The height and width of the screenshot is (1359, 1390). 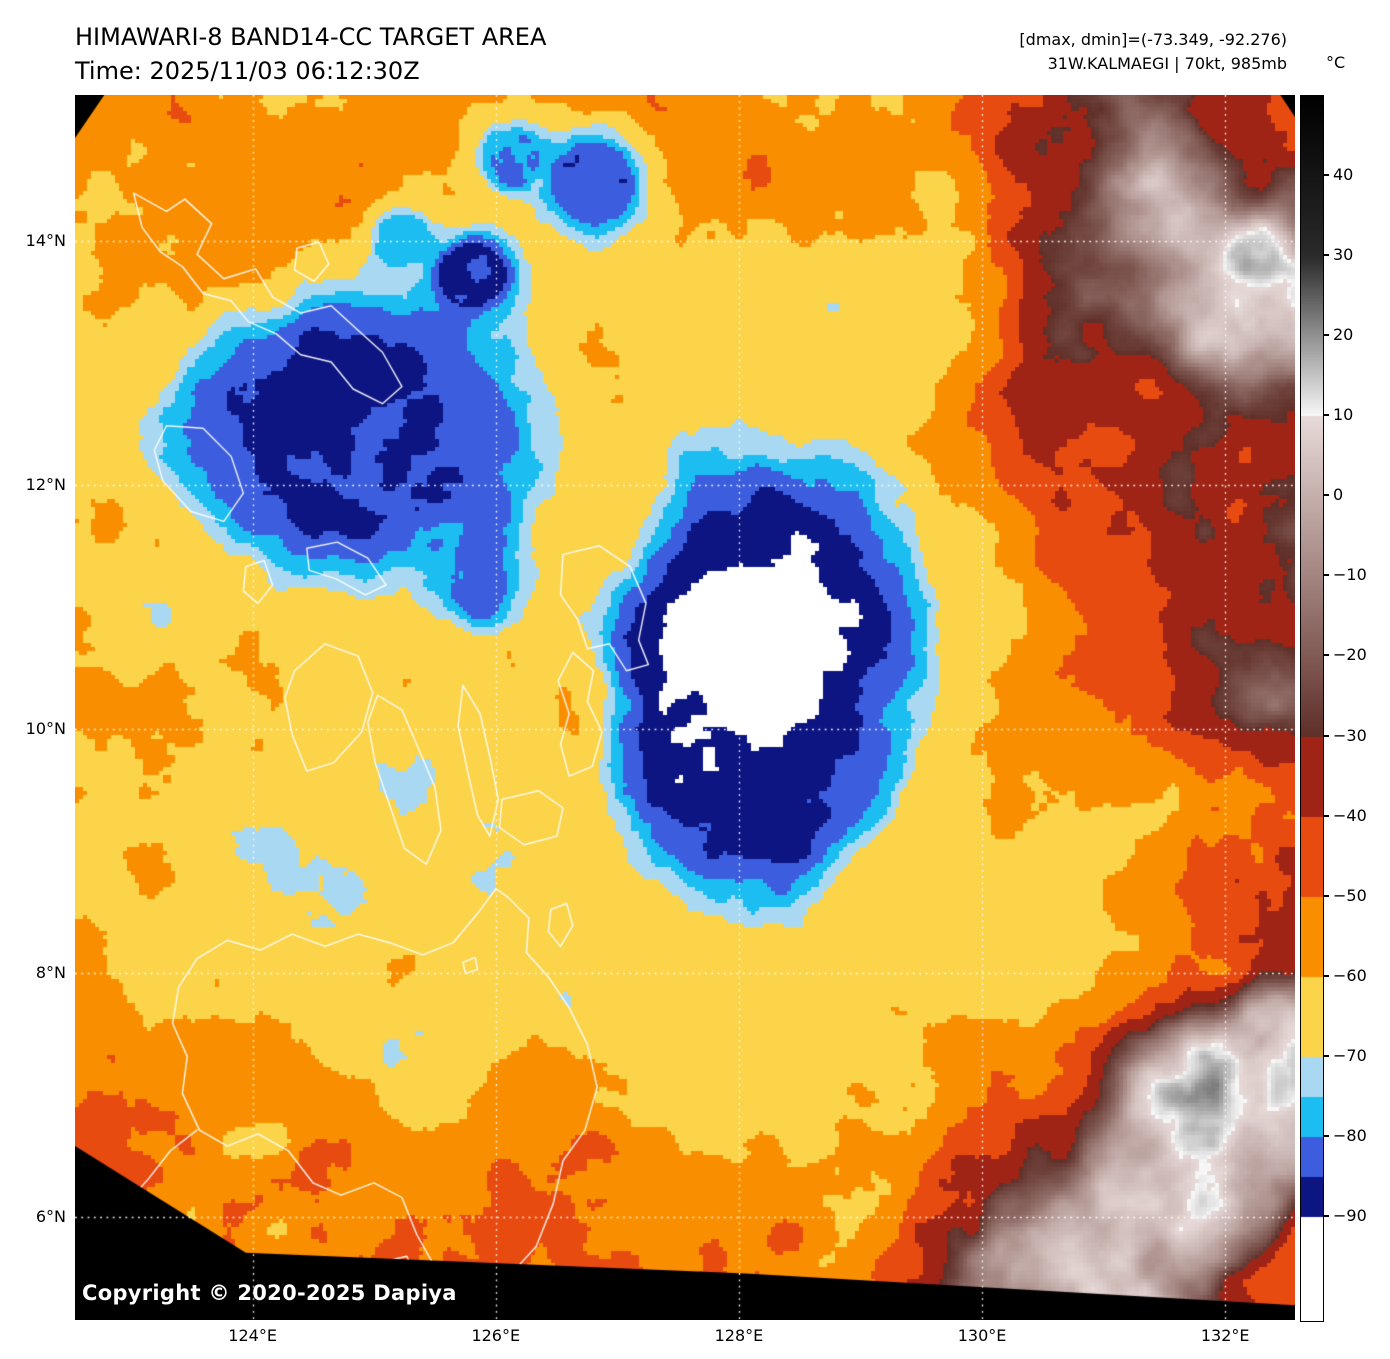 What do you see at coordinates (247, 71) in the screenshot?
I see `figure-timestamp: Time: 2025/11/03 06:12:30Z` at bounding box center [247, 71].